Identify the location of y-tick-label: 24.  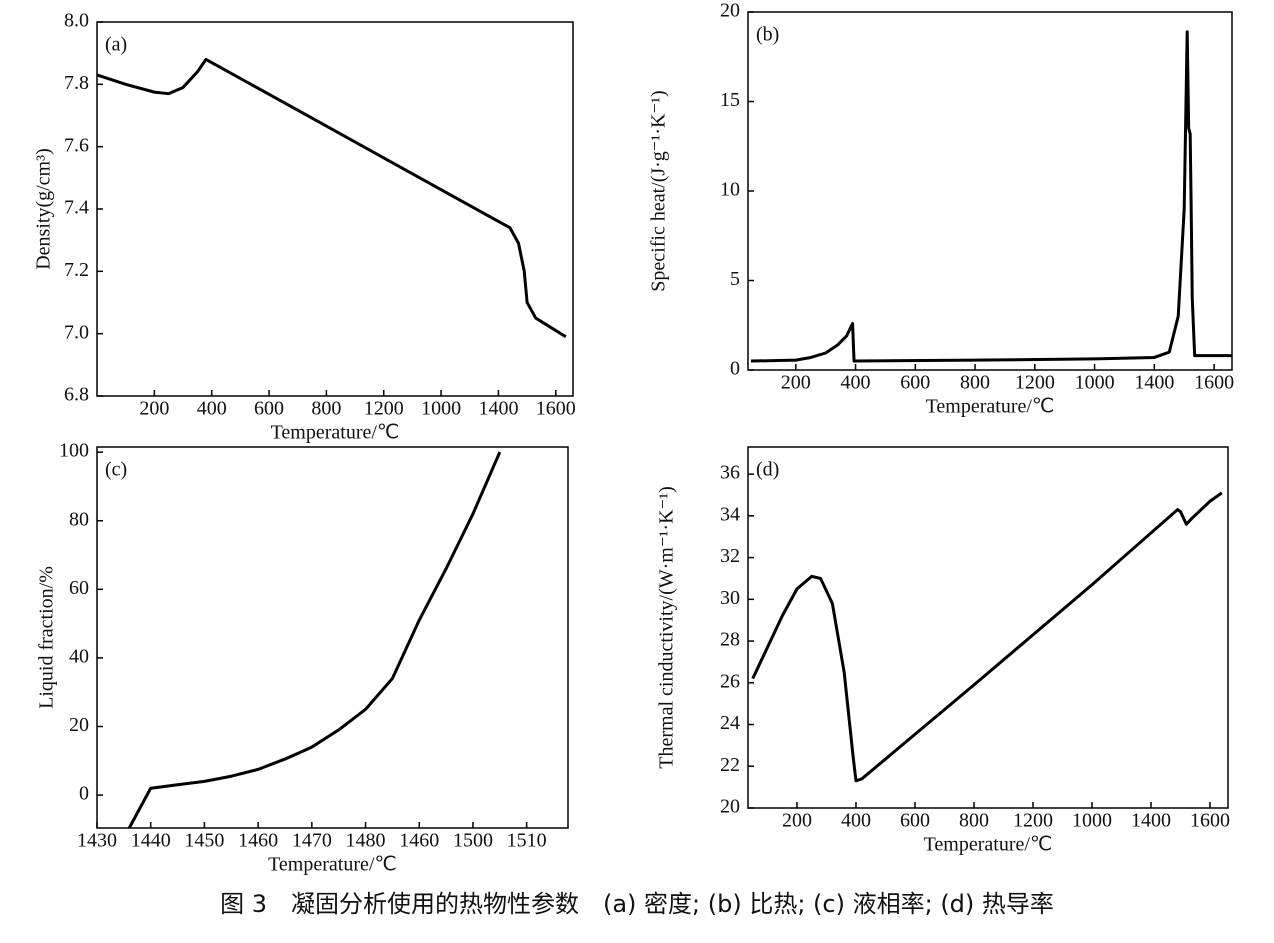
(730, 723).